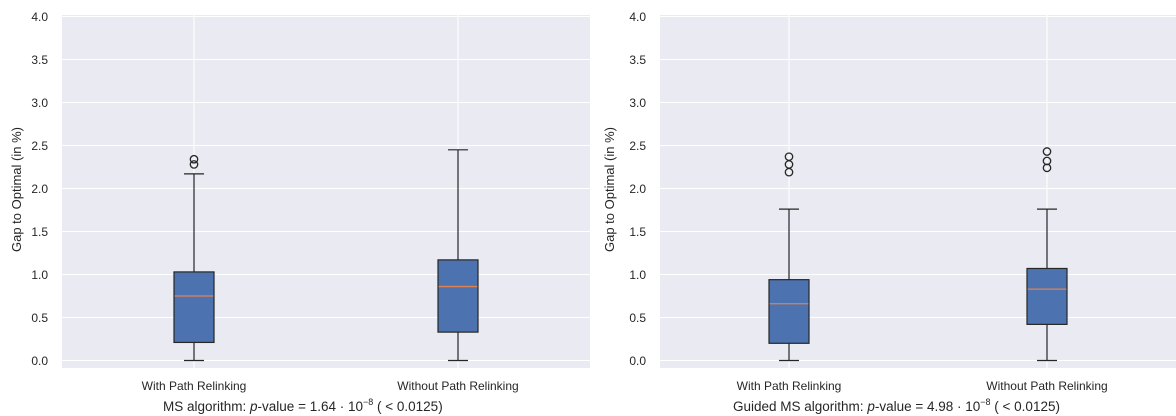 This screenshot has width=1176, height=416. I want to click on caption-prefix: Guided MS algorithm:, so click(800, 406).